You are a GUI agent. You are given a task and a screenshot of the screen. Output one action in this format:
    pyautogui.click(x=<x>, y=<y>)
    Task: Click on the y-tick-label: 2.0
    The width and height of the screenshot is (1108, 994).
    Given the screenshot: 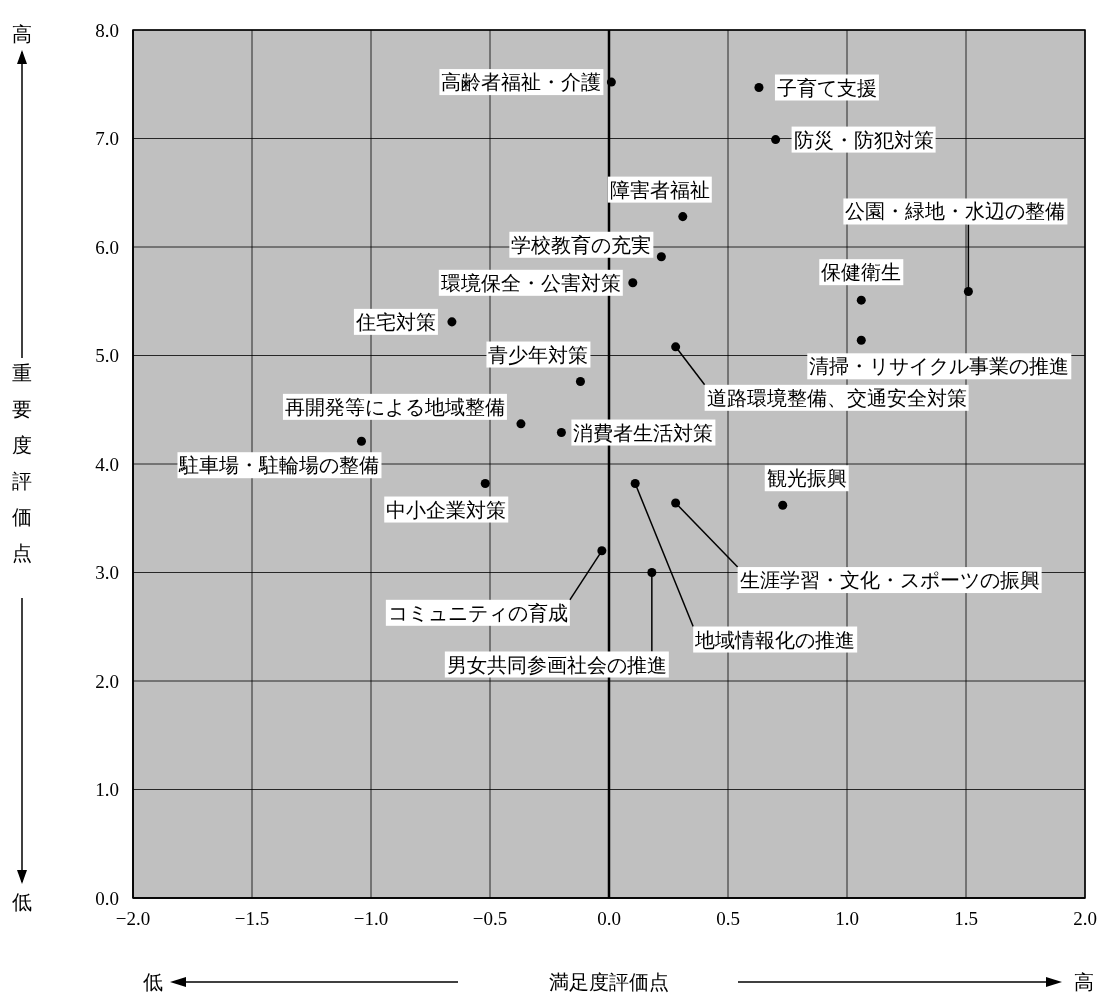 What is the action you would take?
    pyautogui.click(x=107, y=681)
    